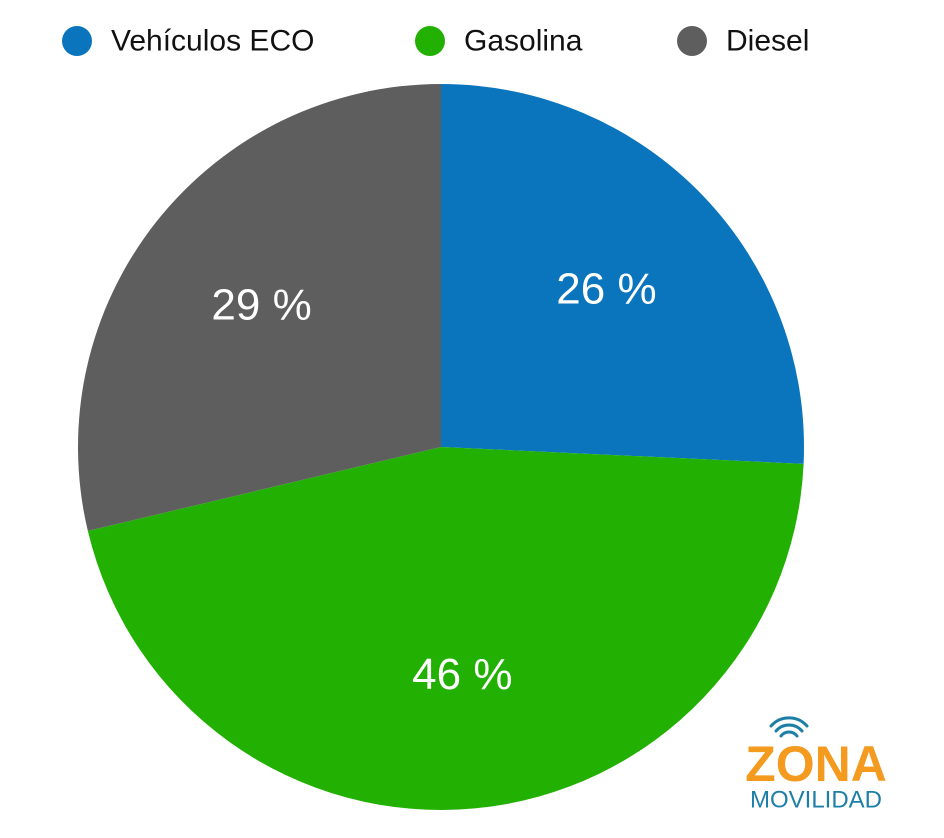  Describe the element at coordinates (816, 800) in the screenshot. I see `logo-subtitle: MOVILIDAD` at that location.